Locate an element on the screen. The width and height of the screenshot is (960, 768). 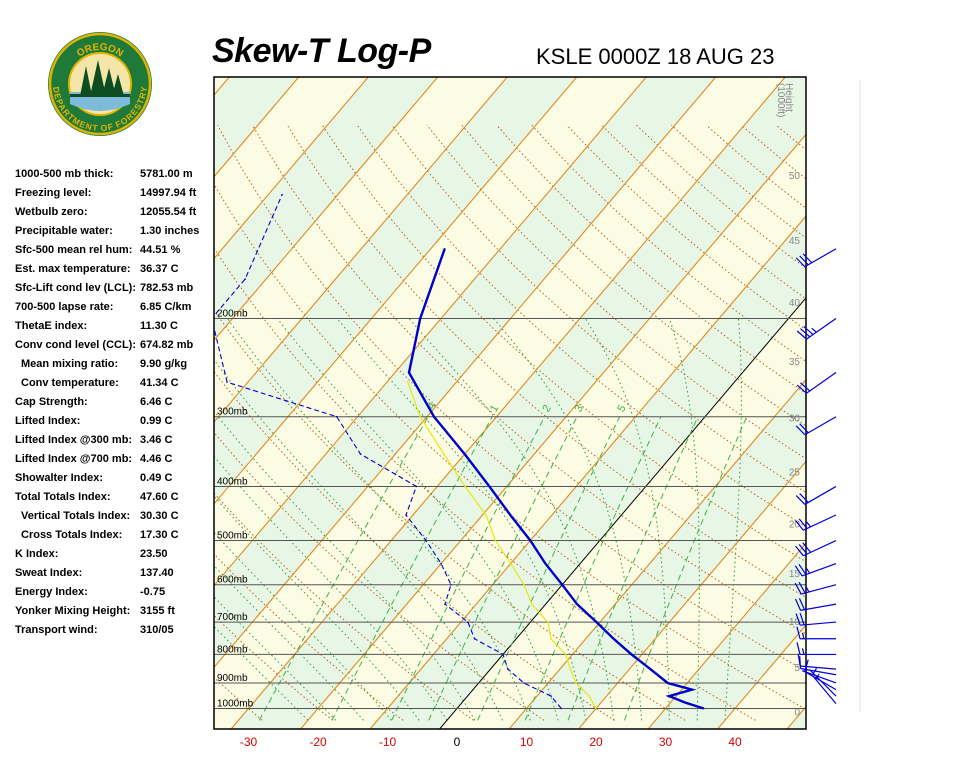
pressure-label: 500mb is located at coordinates (232, 536).